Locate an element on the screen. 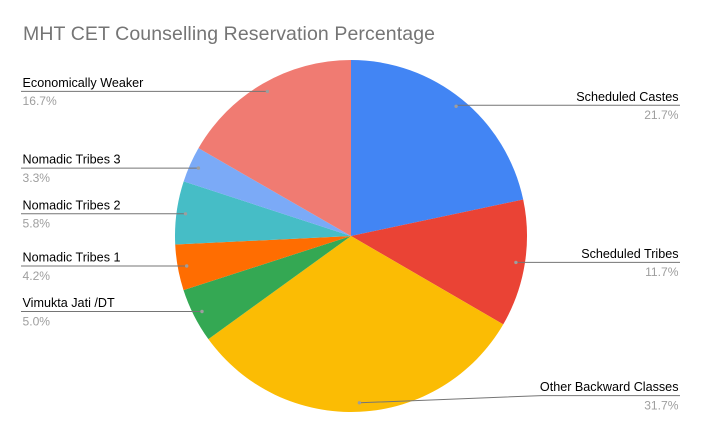 Image resolution: width=701 pixels, height=434 pixels. svg-text: Nomadic Tribes 3 is located at coordinates (72, 160).